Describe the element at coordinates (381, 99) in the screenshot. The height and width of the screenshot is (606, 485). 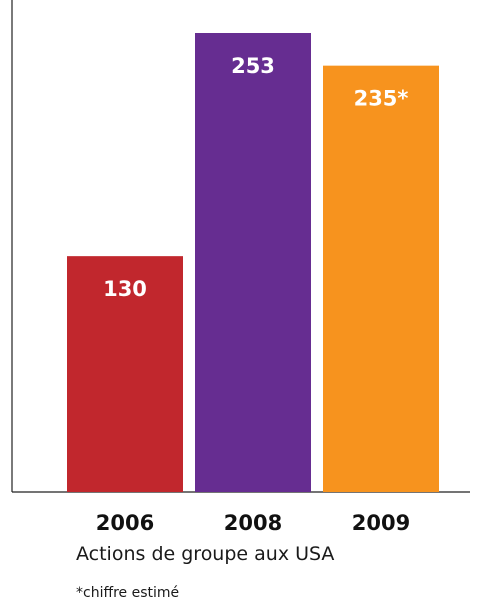
I see `bar-value-label-2009: 235*` at that location.